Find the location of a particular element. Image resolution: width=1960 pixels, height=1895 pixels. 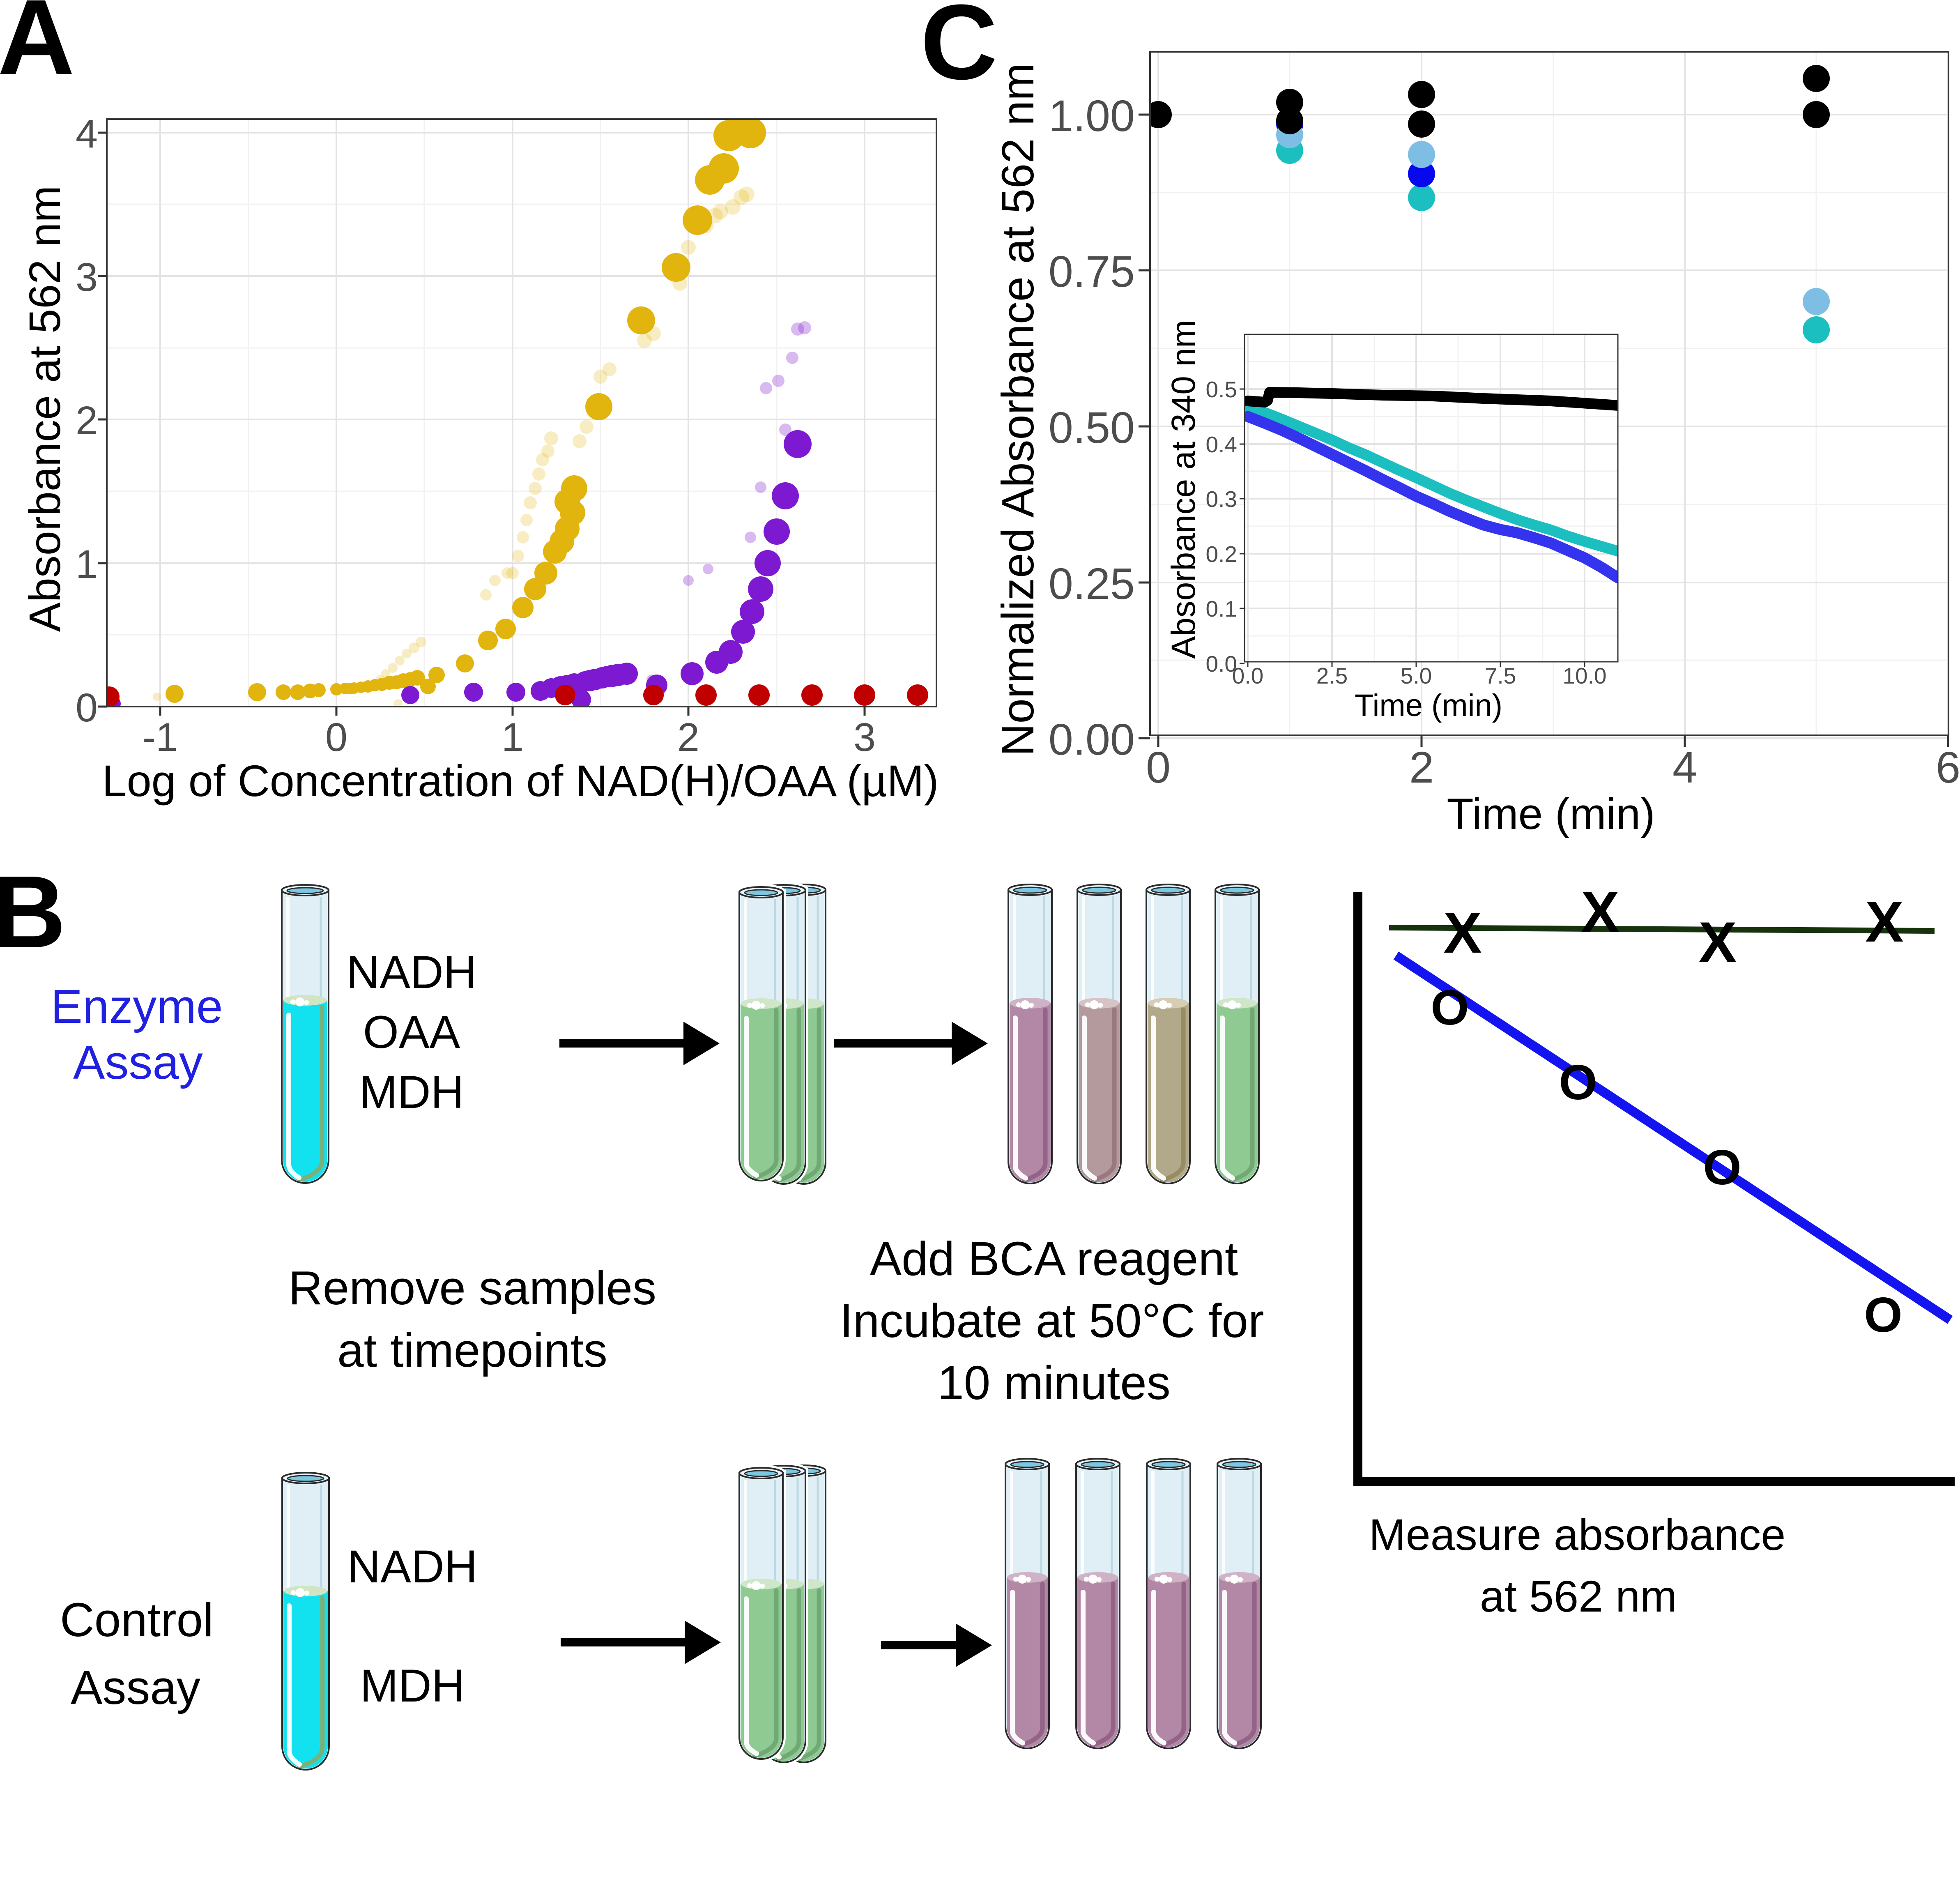

svg-text: 0.1 is located at coordinates (1221, 609).